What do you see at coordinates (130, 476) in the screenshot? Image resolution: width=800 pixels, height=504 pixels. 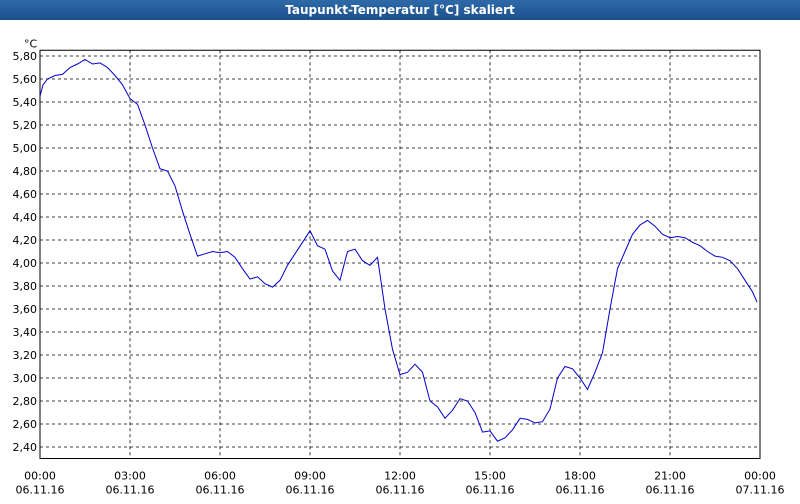 I see `x-tick-time-label: 03:00` at bounding box center [130, 476].